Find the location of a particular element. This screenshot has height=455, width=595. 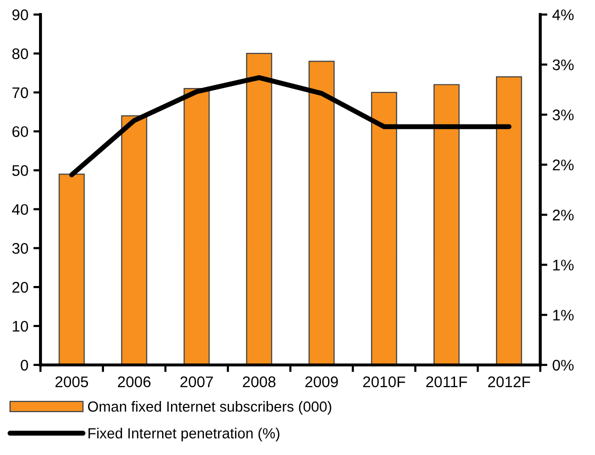

y-tick-label: 60 is located at coordinates (20, 132).